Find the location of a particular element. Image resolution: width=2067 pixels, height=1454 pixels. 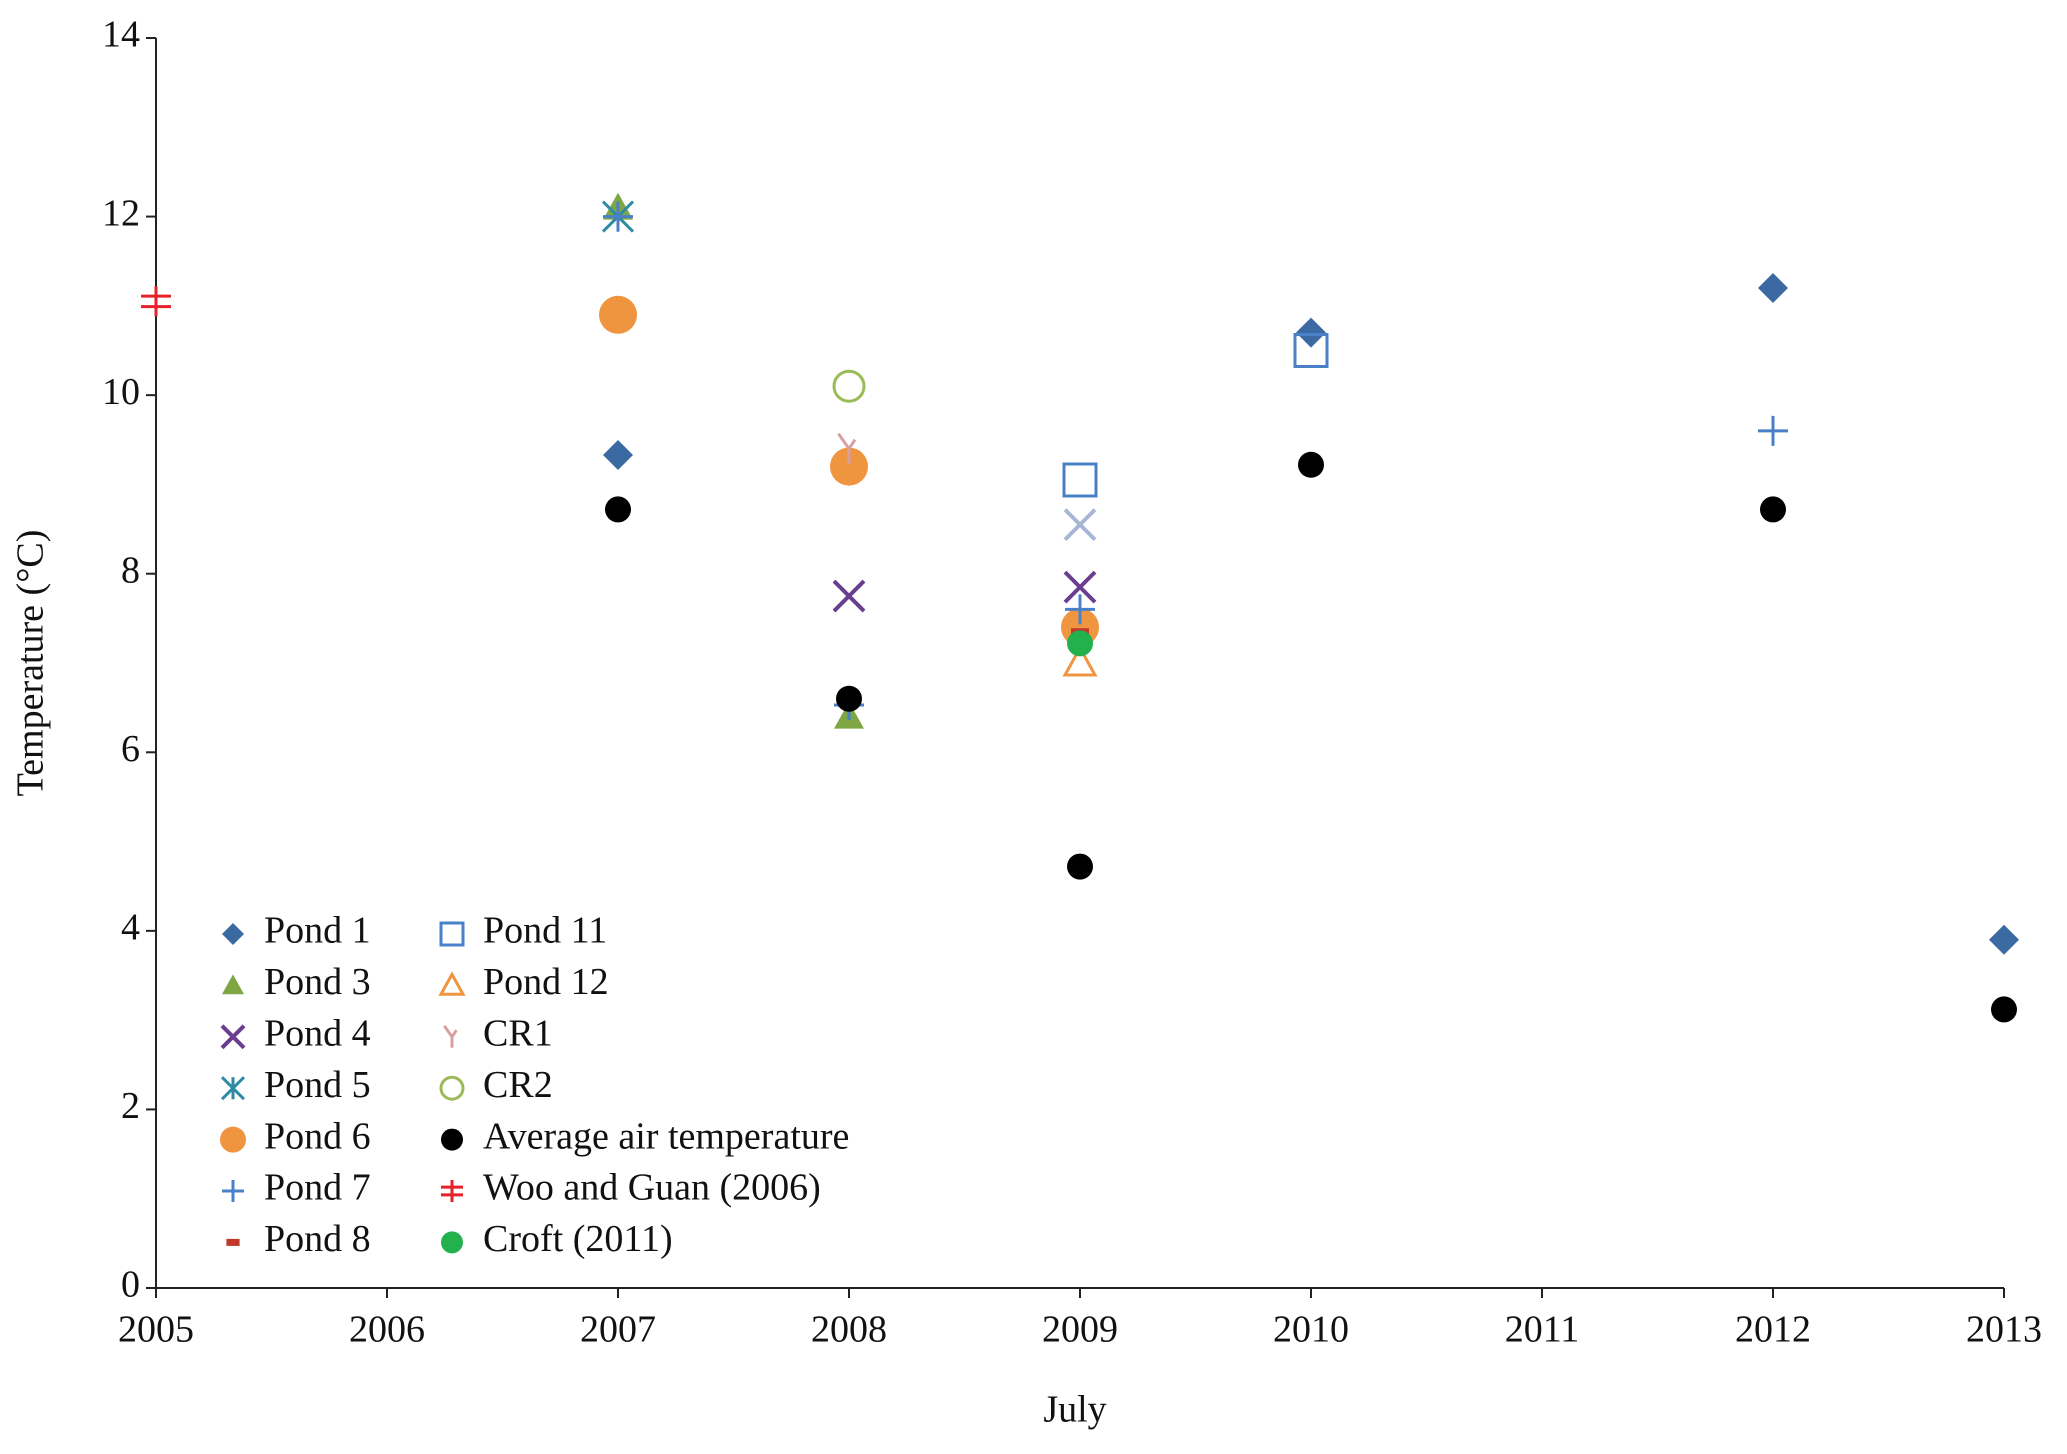

x-tick-label: 2008 is located at coordinates (849, 1330).